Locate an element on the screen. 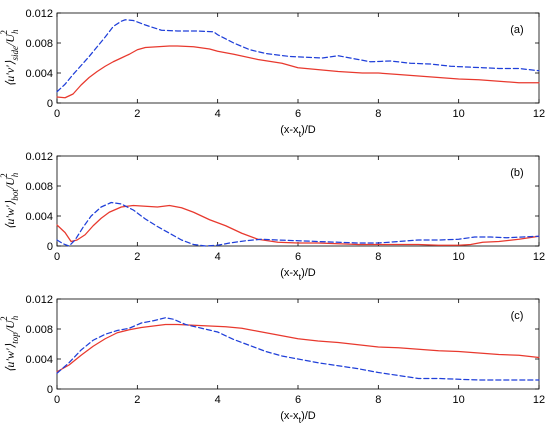 Image resolution: width=550 pixels, height=432 pixels. panel-label: (c) is located at coordinates (517, 316).